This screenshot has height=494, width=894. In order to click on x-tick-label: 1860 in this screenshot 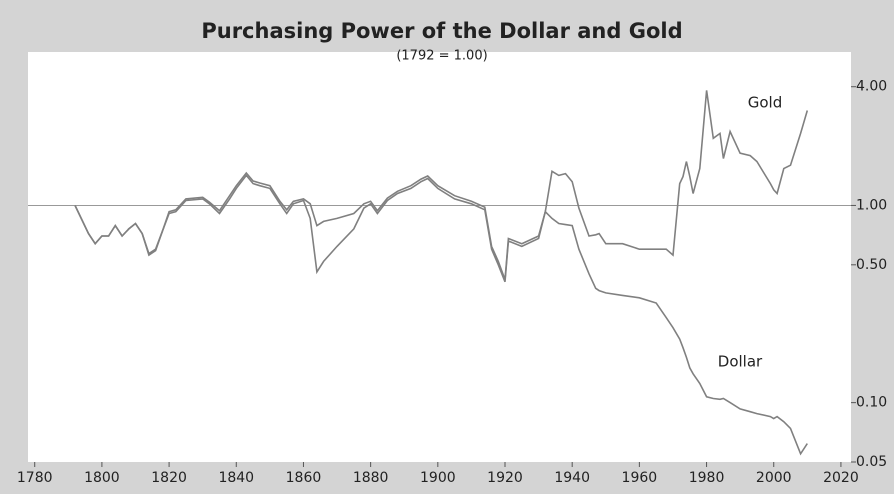, I will do `click(304, 478)`.